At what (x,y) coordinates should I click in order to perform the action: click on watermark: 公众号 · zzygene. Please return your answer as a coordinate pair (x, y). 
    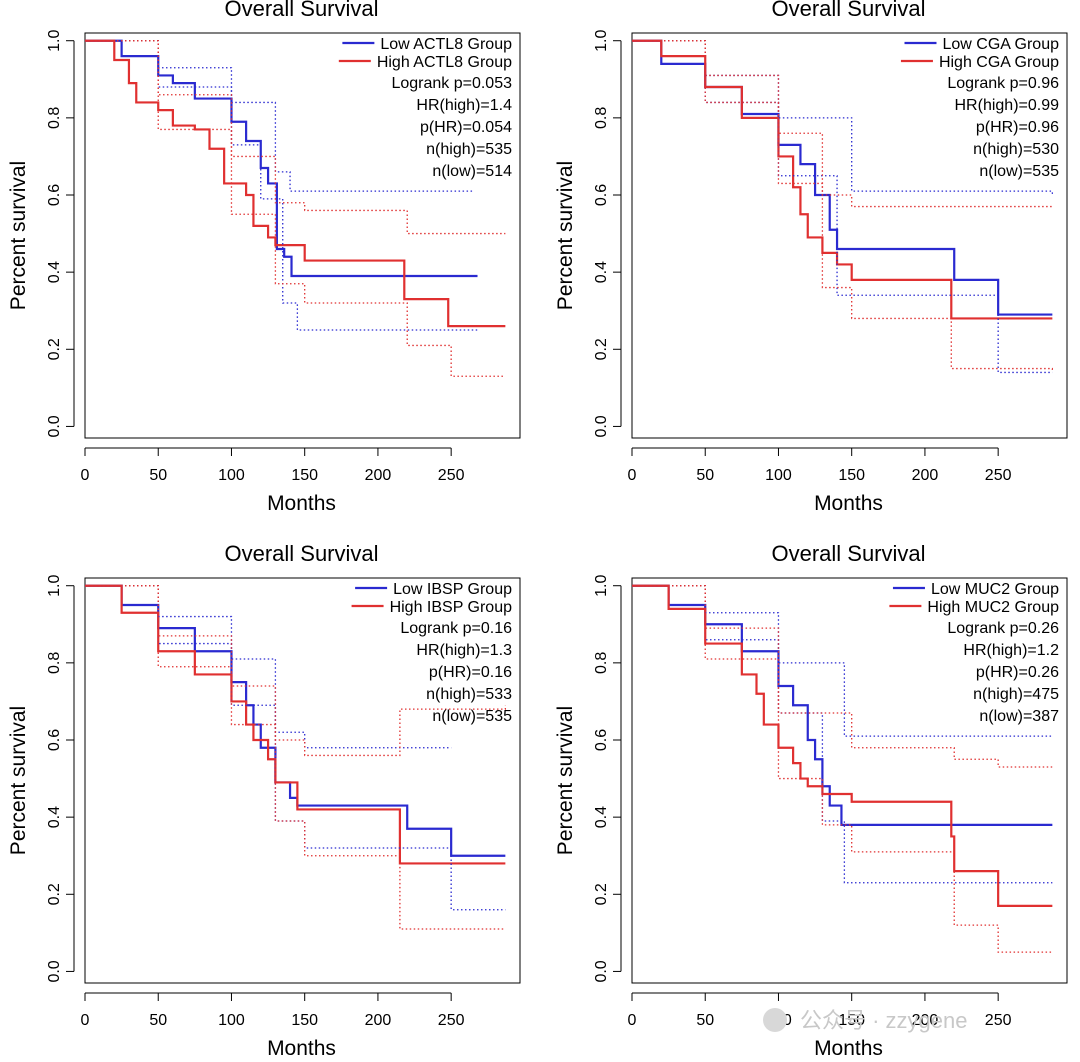
    Looking at the image, I should click on (884, 1020).